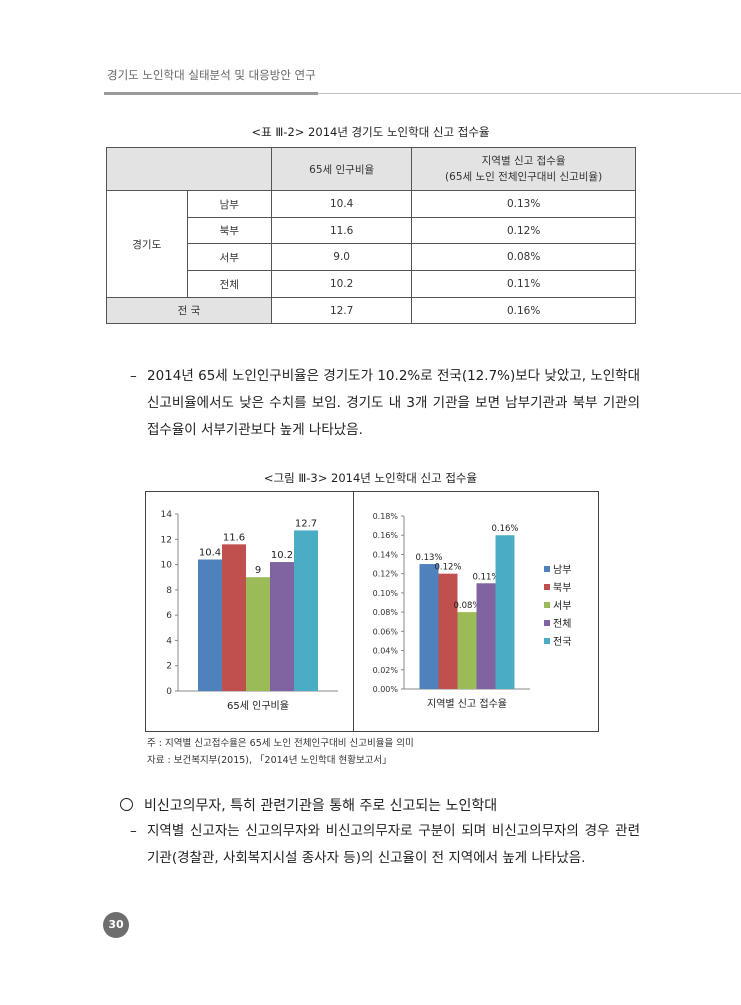 This screenshot has height=1005, width=741. Describe the element at coordinates (169, 616) in the screenshot. I see `y-tick-label: 6` at that location.